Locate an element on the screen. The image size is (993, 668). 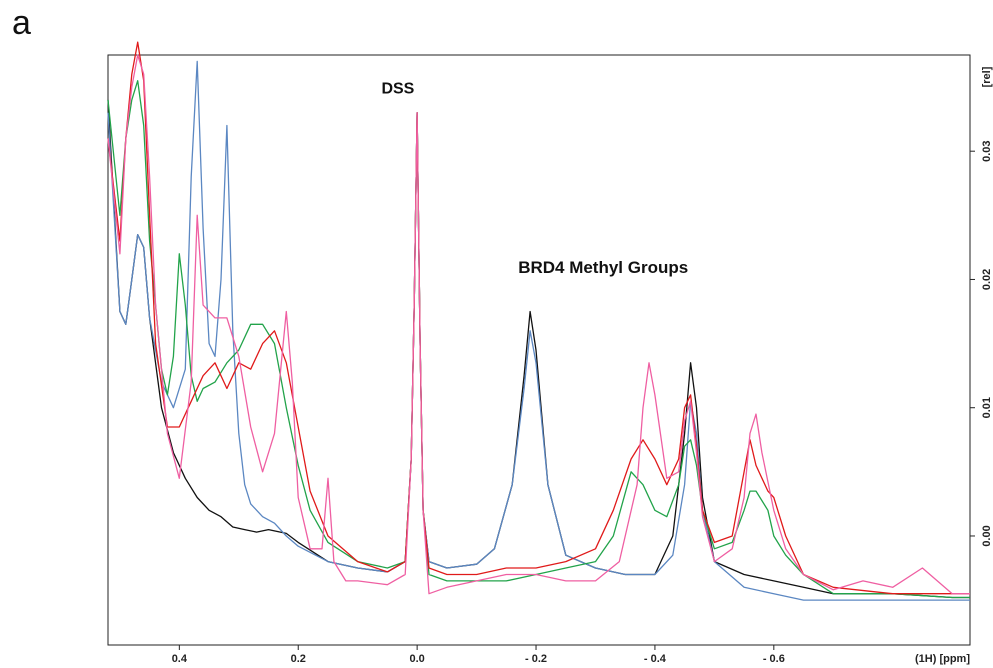
annotation-1: DSS is located at coordinates (397, 88).